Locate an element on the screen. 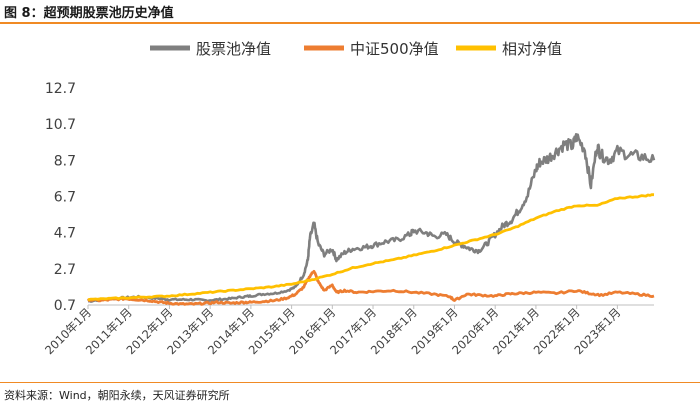 Image resolution: width=700 pixels, height=408 pixels. y-tick-label: 6.7 is located at coordinates (65, 198).